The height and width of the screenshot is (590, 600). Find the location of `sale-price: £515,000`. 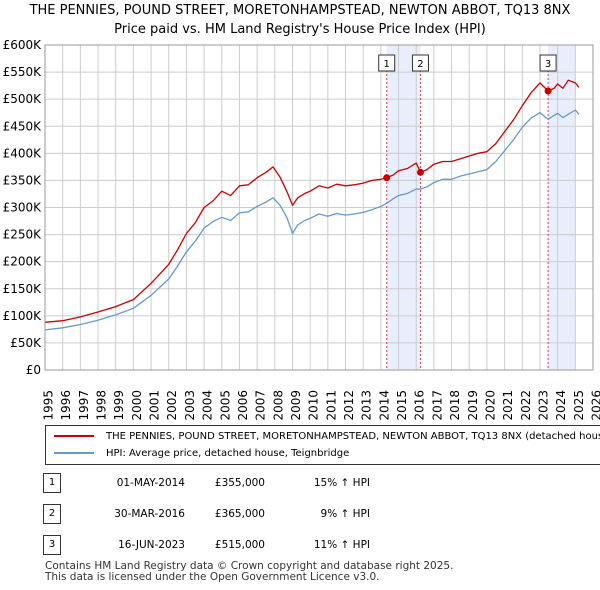

sale-price: £515,000 is located at coordinates (239, 545).